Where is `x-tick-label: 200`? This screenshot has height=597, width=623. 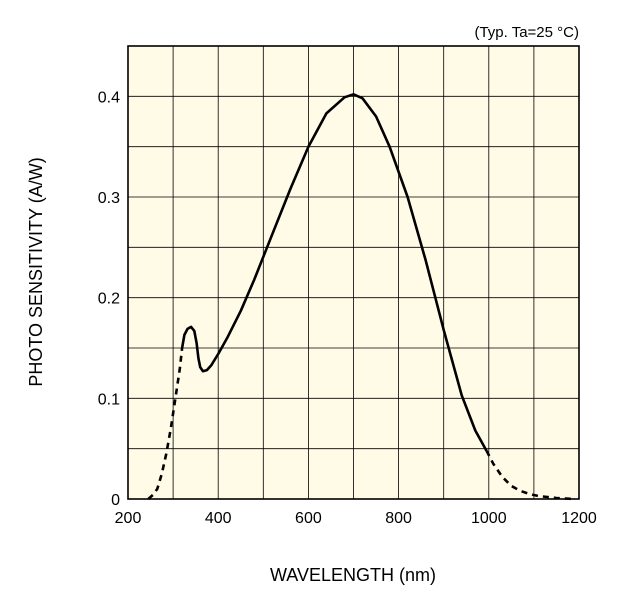
x-tick-label: 200 is located at coordinates (128, 518).